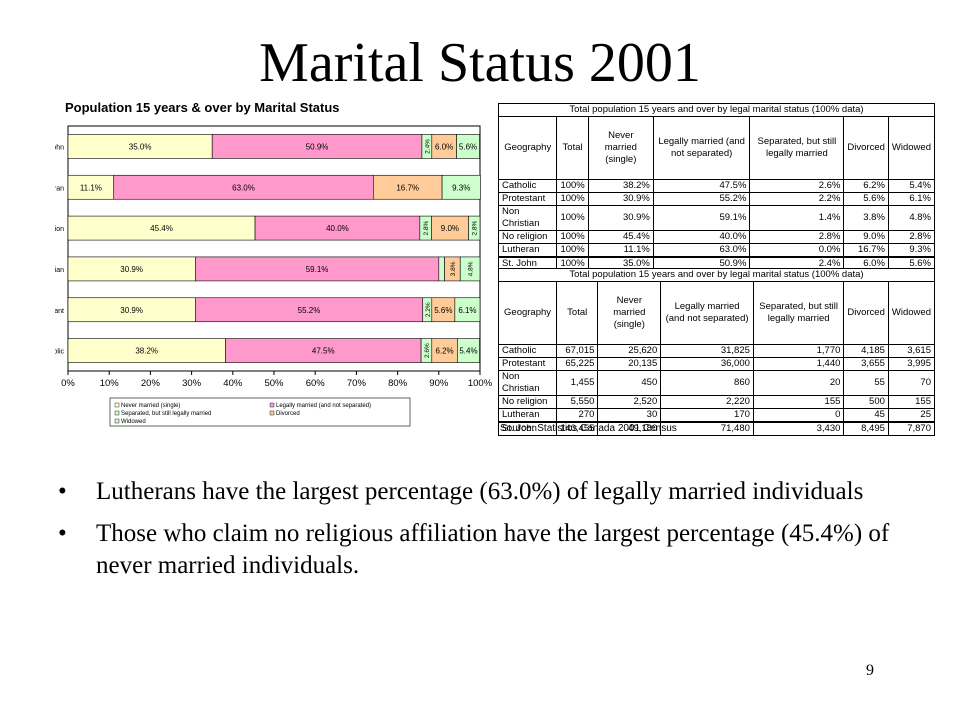 The width and height of the screenshot is (960, 720). I want to click on table-row: Catholic 100% 38.2% 47.5% 2.6% 6.2% 5.4%, so click(716, 186).